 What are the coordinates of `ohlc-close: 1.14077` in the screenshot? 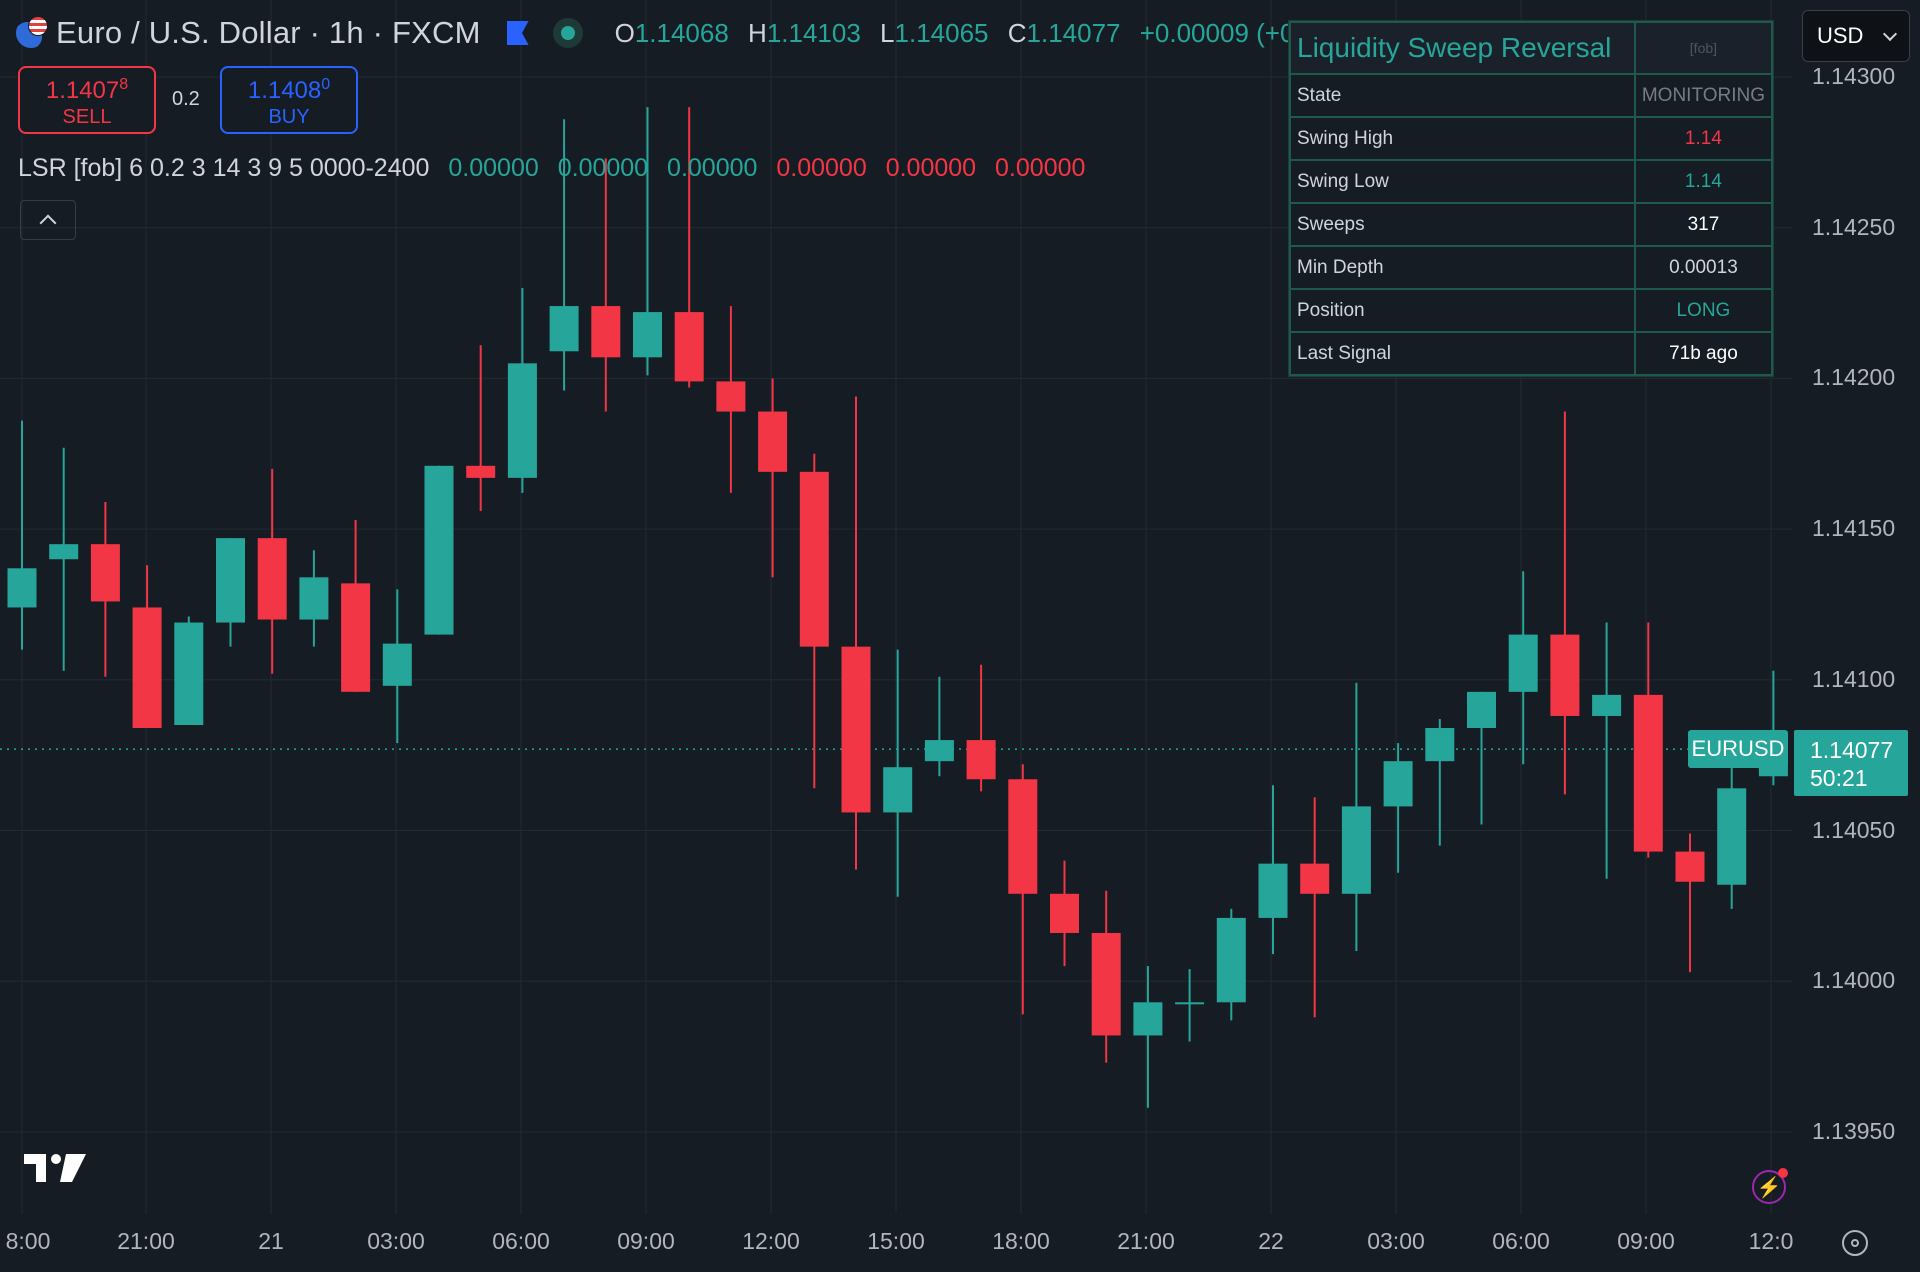 It's located at (1073, 32).